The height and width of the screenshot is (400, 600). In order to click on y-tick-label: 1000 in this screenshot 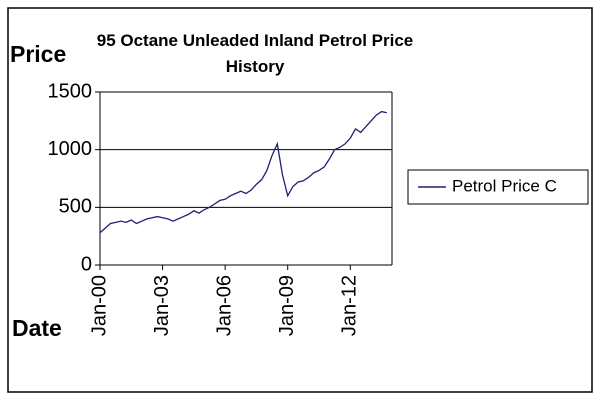, I will do `click(70, 149)`.